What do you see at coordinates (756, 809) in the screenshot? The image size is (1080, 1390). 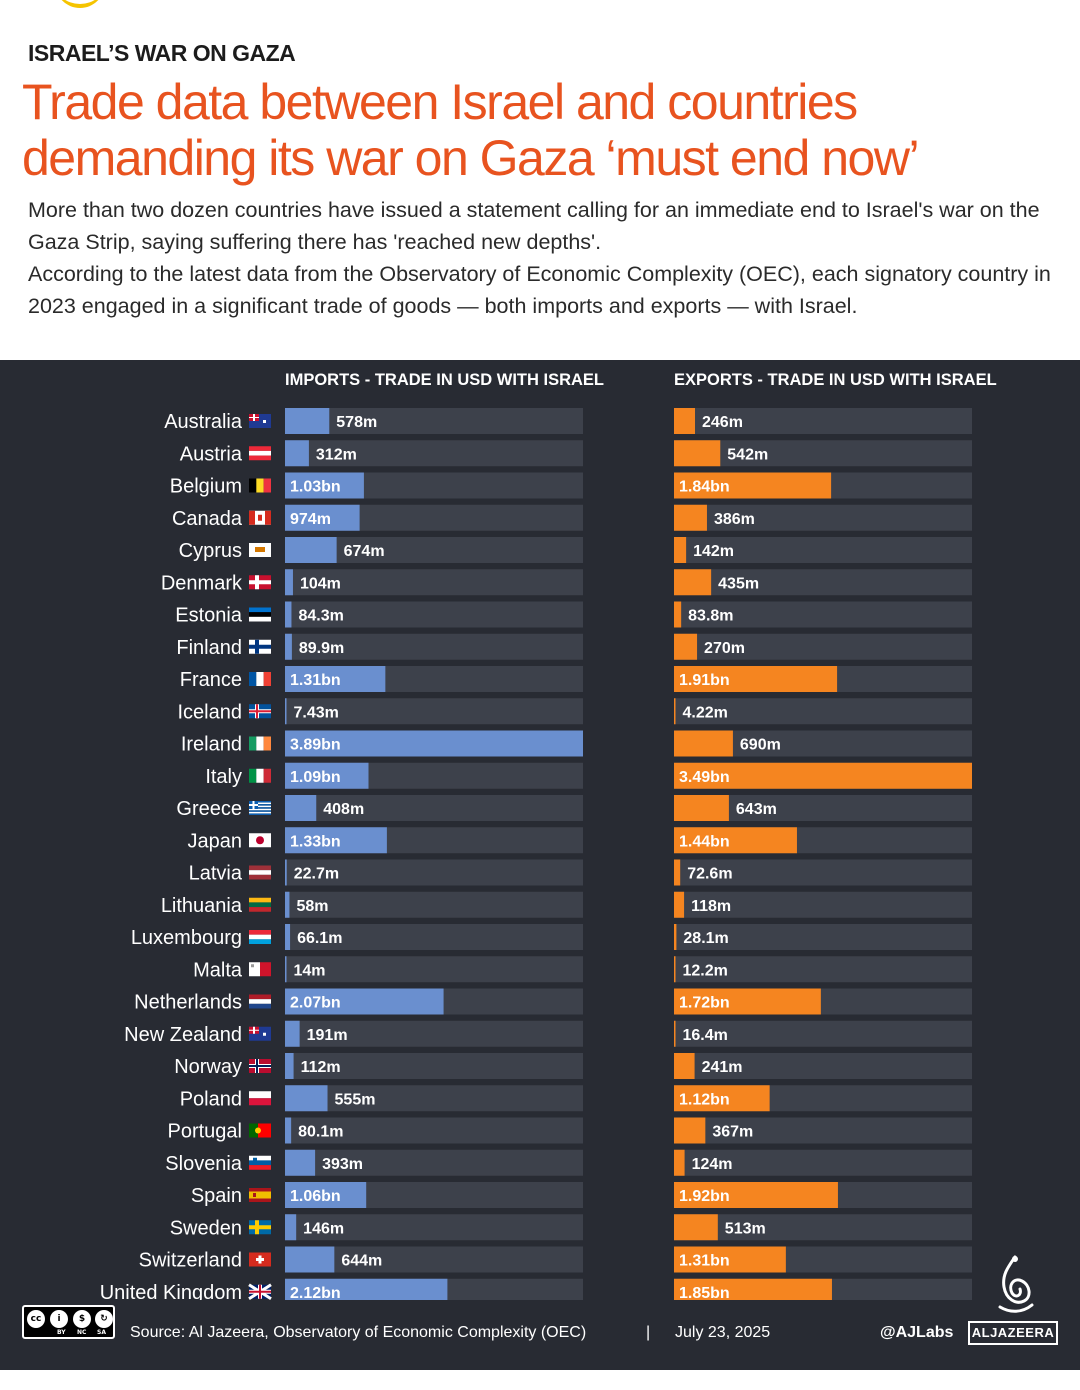 I see `exports-value-label-12: 643m` at bounding box center [756, 809].